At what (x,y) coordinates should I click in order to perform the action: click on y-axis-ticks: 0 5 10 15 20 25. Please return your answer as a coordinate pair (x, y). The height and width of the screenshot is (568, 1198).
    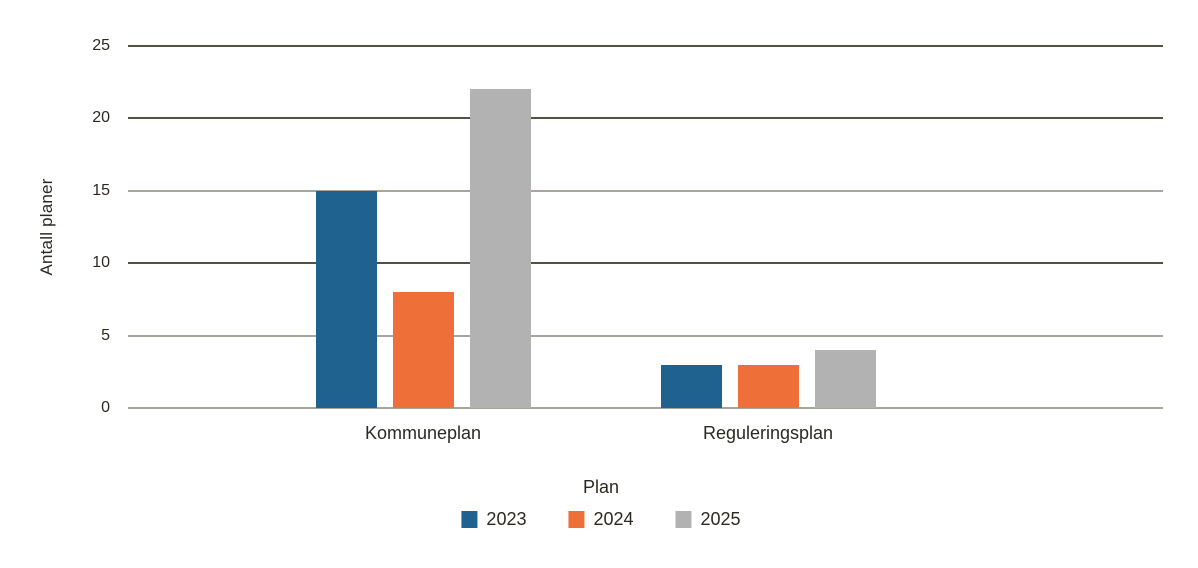
    Looking at the image, I should click on (55, 226).